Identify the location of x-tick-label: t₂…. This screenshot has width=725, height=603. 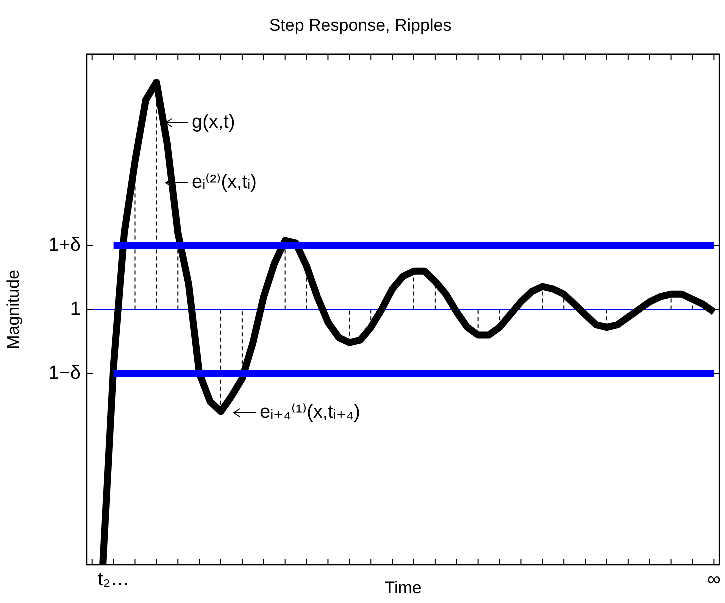
(114, 580).